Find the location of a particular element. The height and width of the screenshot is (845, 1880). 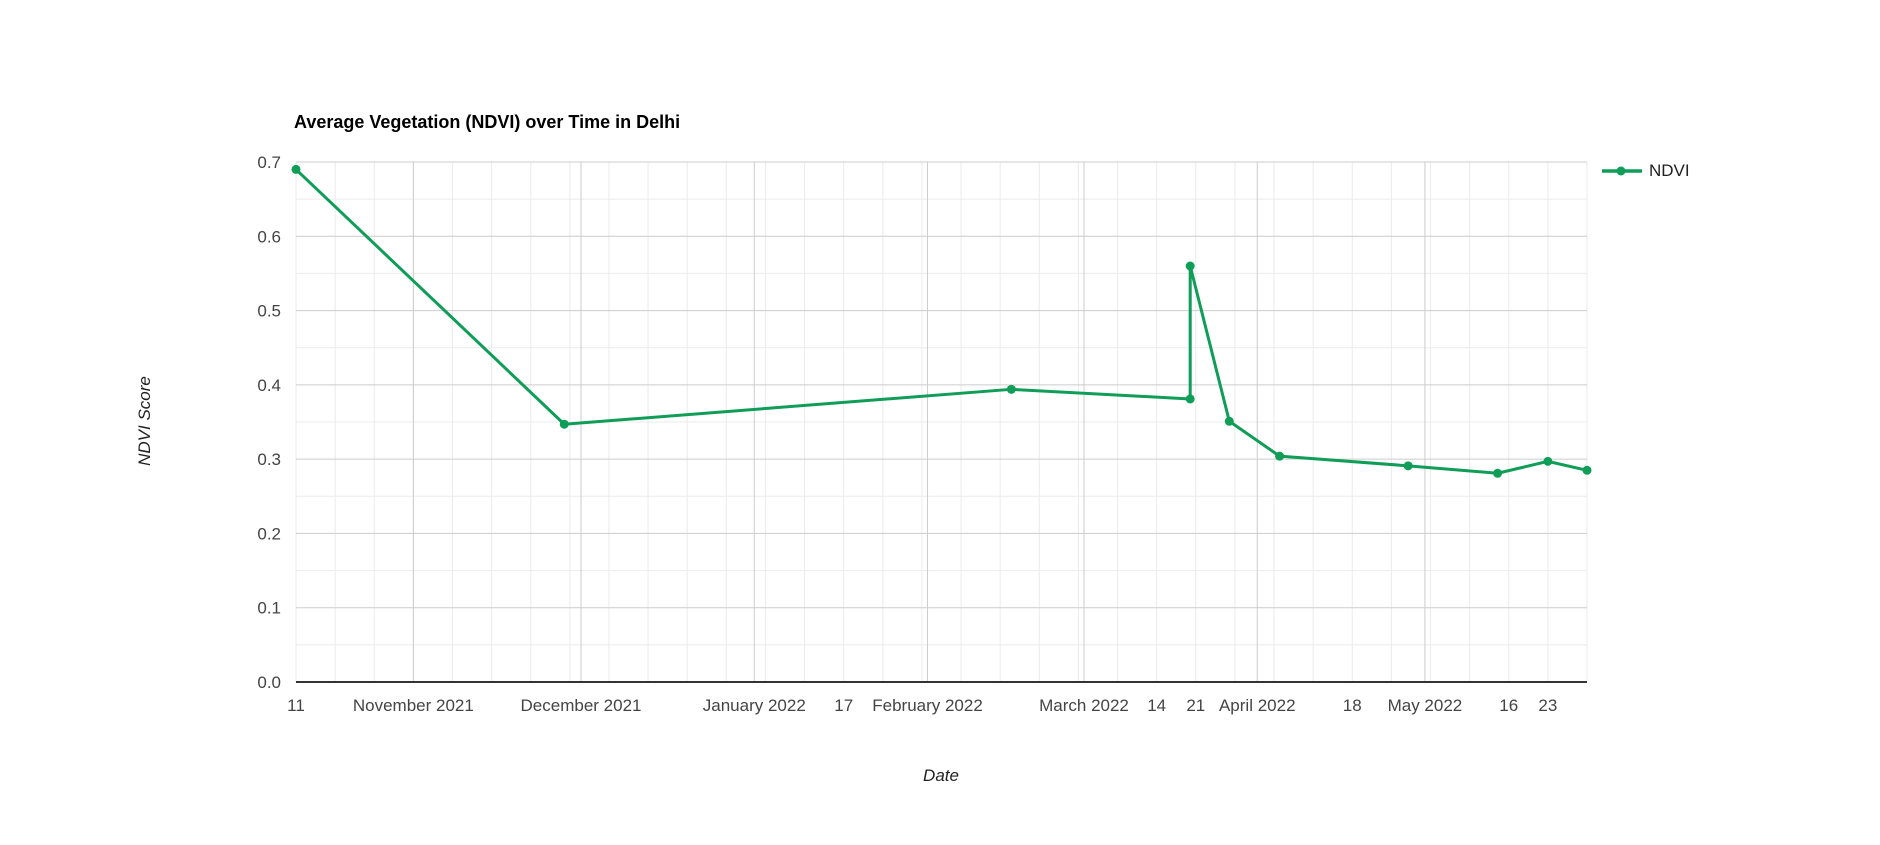

y-axis-title: NDVI Score is located at coordinates (144, 421).